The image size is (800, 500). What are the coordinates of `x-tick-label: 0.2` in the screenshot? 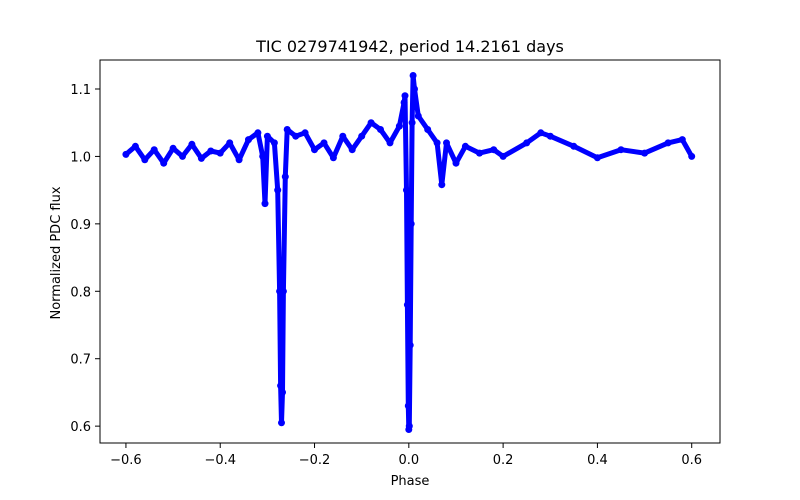 It's located at (503, 460).